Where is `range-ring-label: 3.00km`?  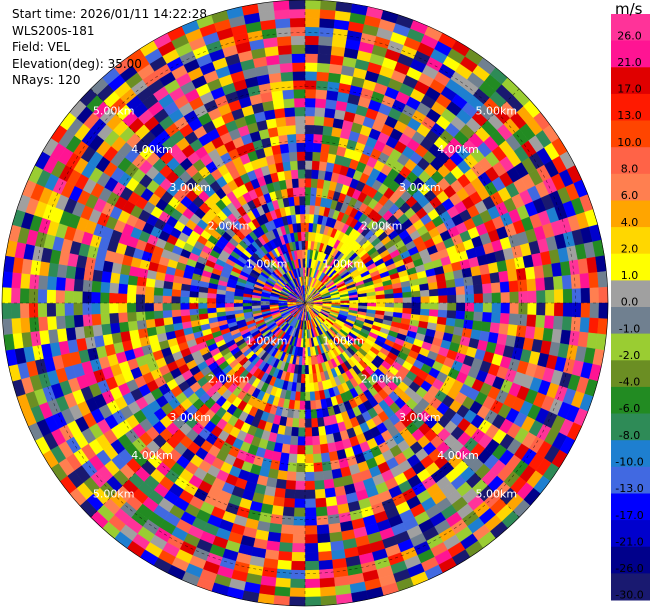 range-ring-label: 3.00km is located at coordinates (420, 417).